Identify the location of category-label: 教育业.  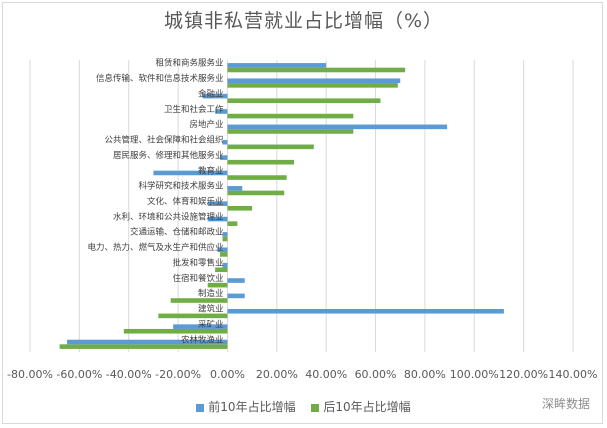
(211, 170).